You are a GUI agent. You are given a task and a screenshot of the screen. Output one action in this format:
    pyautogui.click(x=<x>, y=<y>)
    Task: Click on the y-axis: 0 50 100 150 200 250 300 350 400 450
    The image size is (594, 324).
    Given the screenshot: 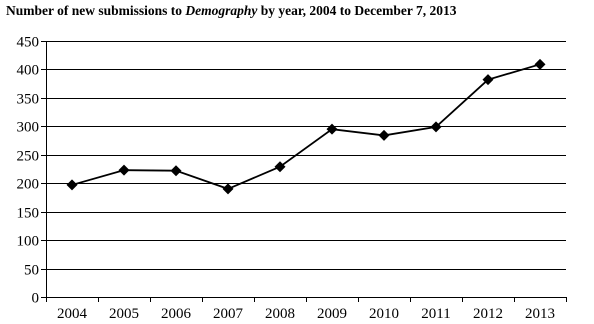 What is the action you would take?
    pyautogui.click(x=32, y=171)
    